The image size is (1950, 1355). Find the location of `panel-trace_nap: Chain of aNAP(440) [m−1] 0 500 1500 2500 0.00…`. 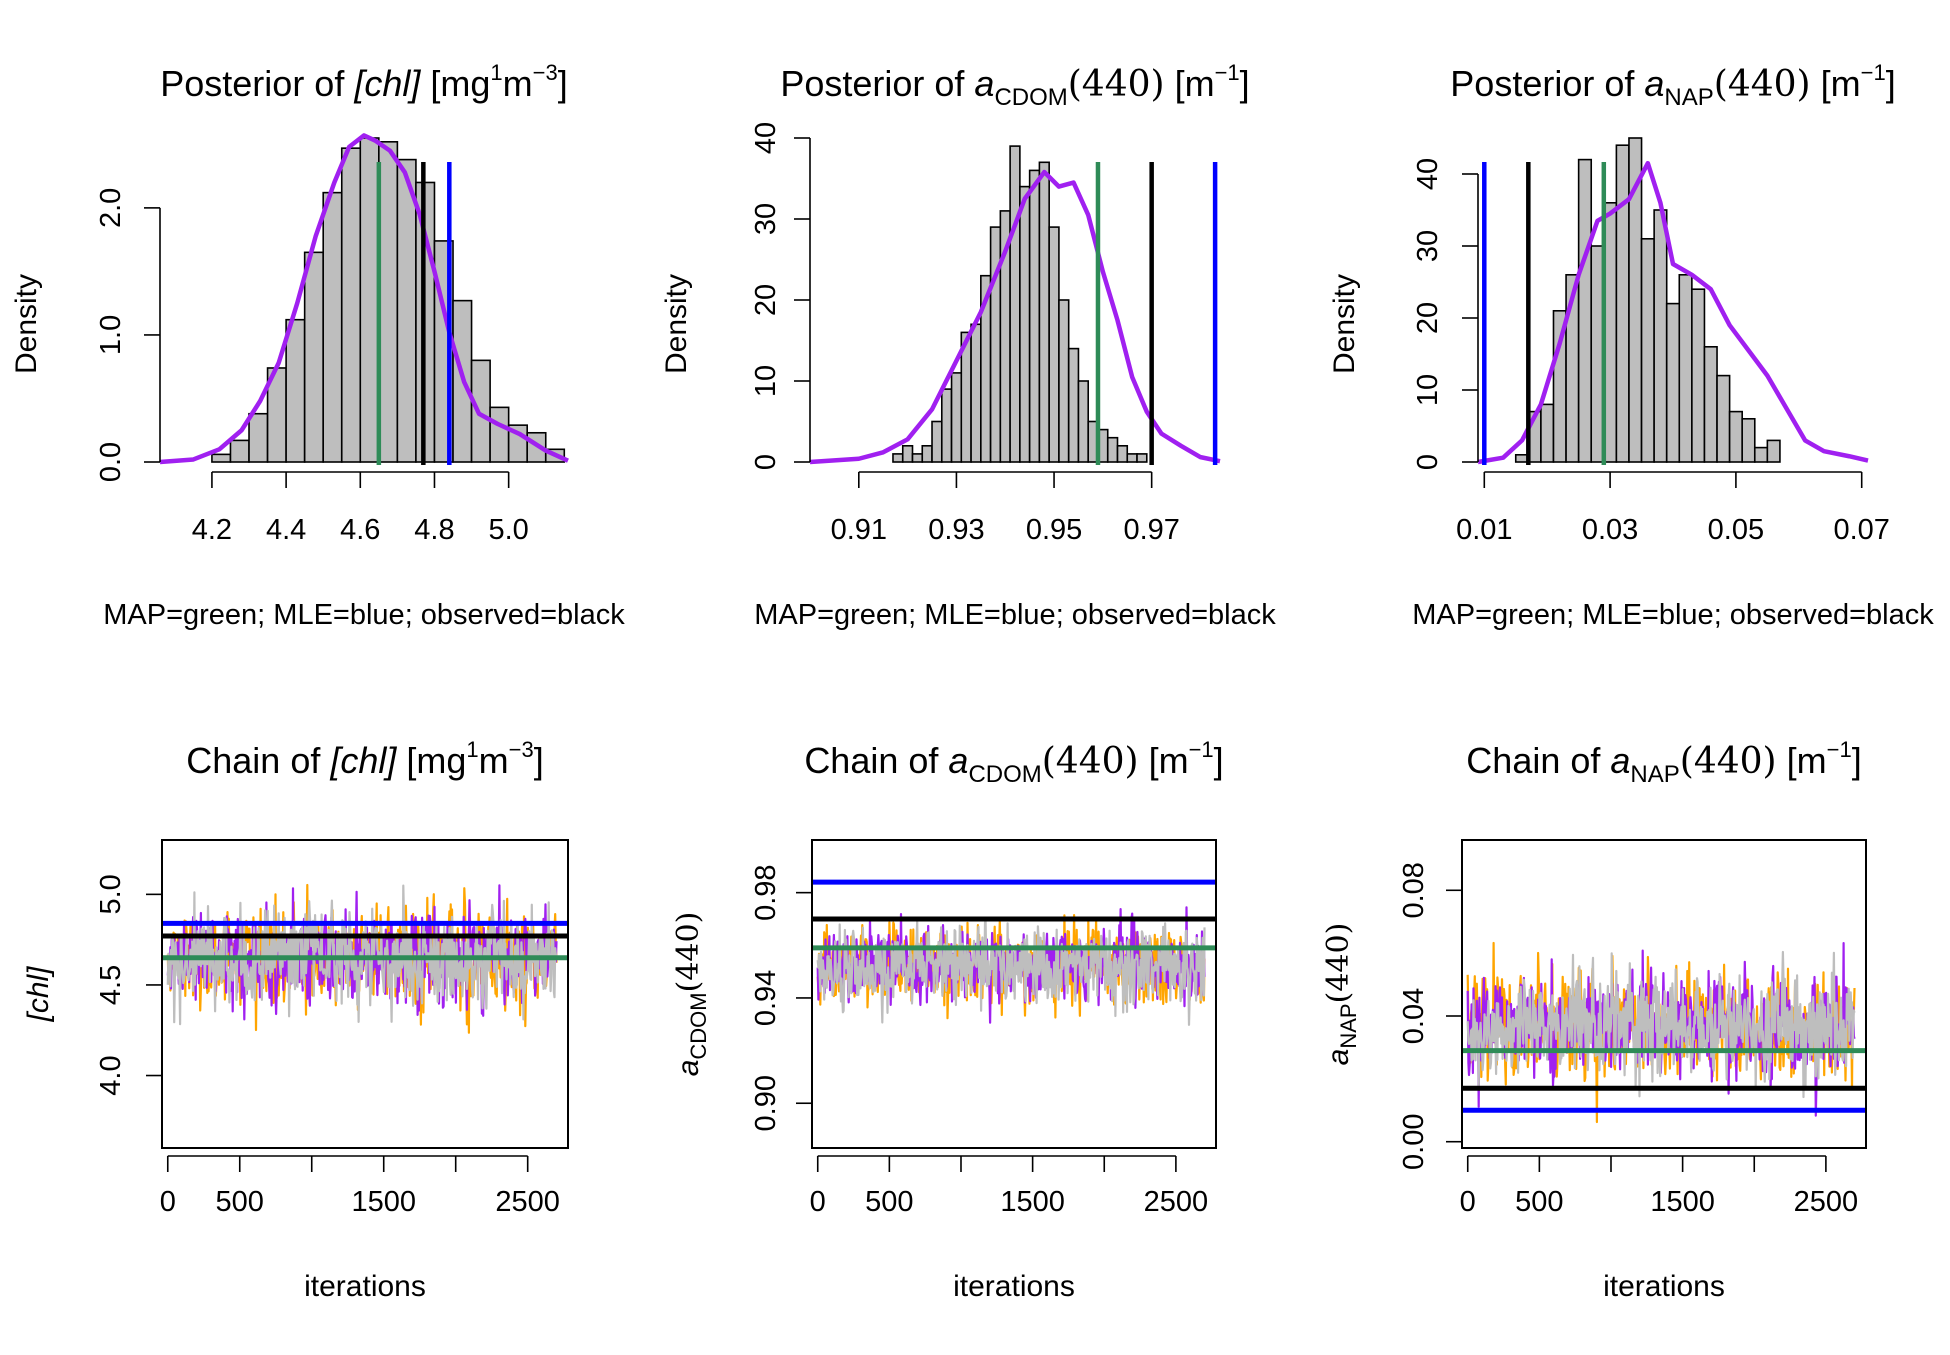

panel-trace_nap: Chain of aNAP(440) [m−1] 0 500 1500 2500 0.00… is located at coordinates (1594, 1020).